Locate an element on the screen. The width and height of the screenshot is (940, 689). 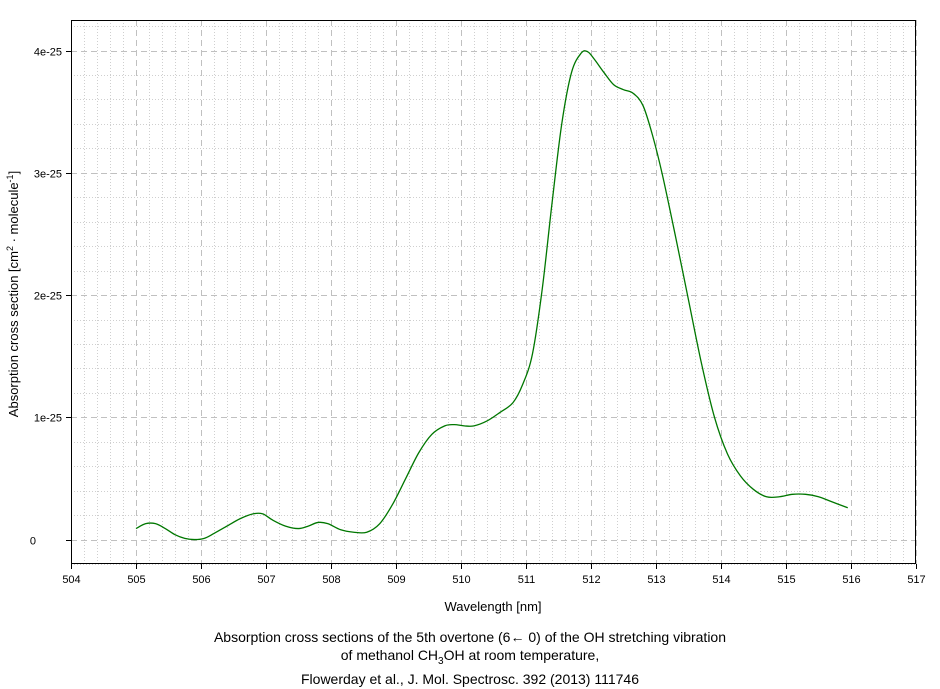
caption-line-2-prefix: of methanol CH is located at coordinates (389, 655).